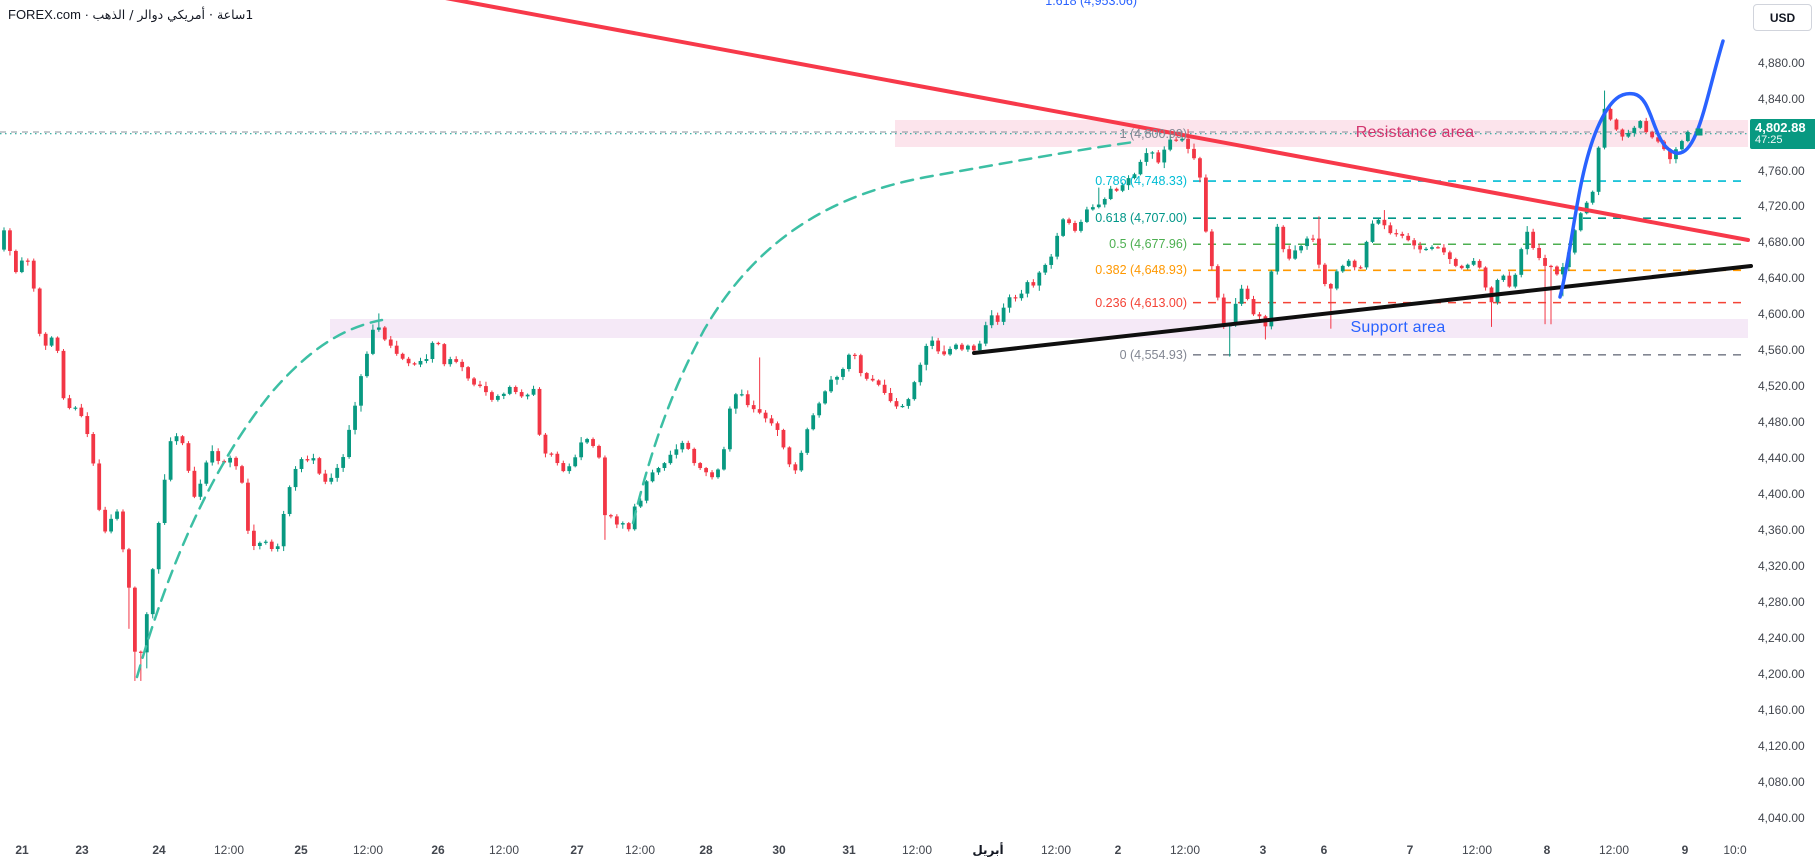 Image resolution: width=1815 pixels, height=864 pixels. I want to click on support-area-label: Support area, so click(1398, 327).